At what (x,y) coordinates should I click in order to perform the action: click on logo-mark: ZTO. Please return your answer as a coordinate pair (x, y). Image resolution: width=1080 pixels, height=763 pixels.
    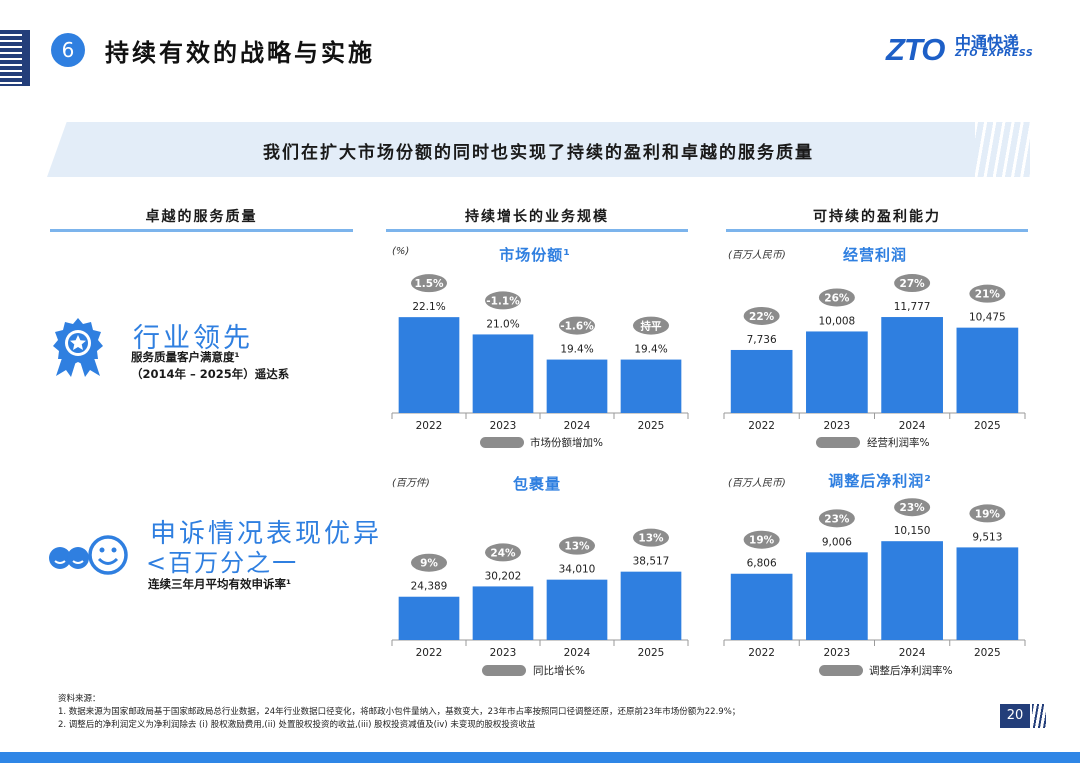
    Looking at the image, I should click on (915, 49).